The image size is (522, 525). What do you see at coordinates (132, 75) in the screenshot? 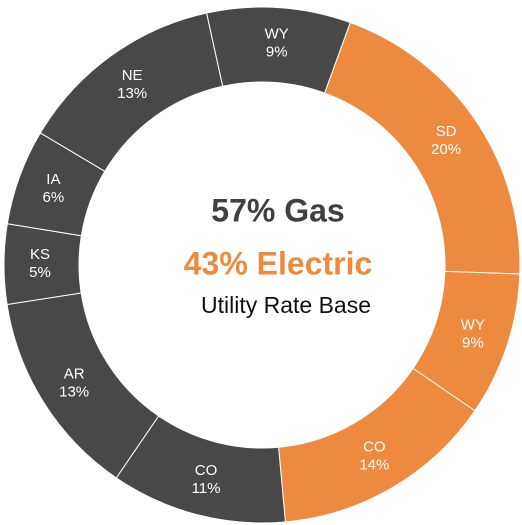
I see `segment-name: NE` at bounding box center [132, 75].